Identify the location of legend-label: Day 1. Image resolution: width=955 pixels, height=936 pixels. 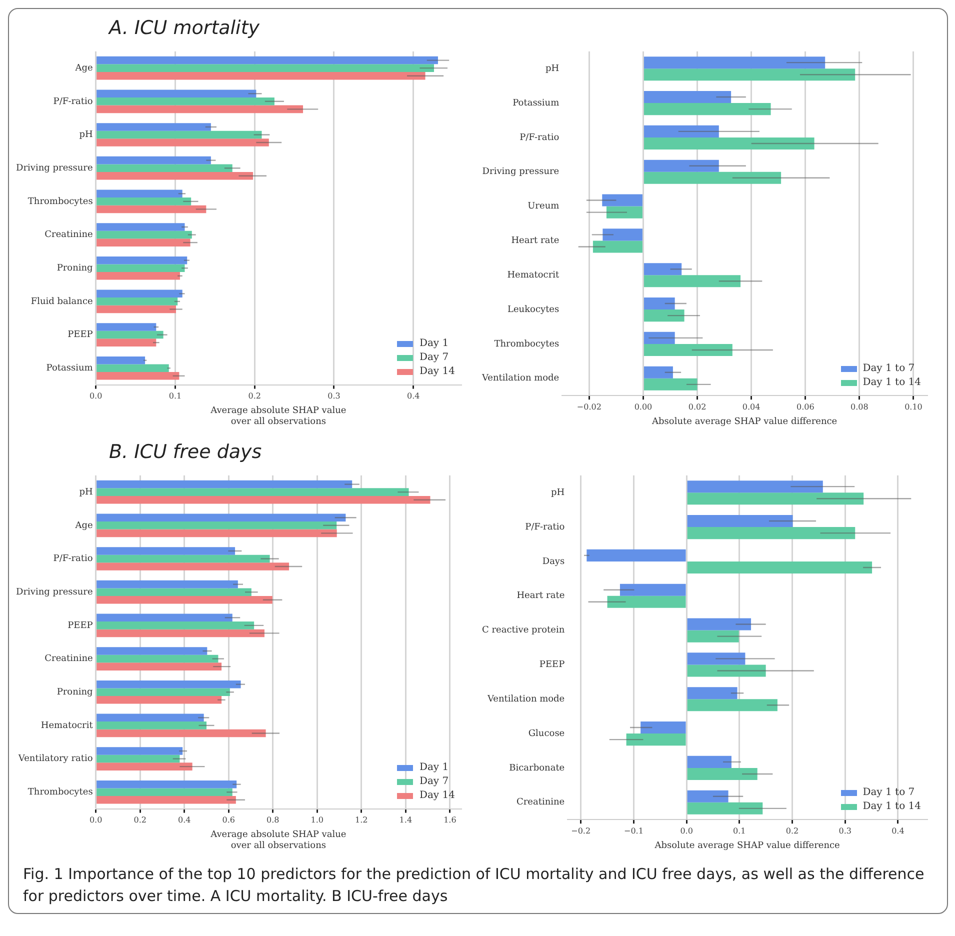
(434, 343).